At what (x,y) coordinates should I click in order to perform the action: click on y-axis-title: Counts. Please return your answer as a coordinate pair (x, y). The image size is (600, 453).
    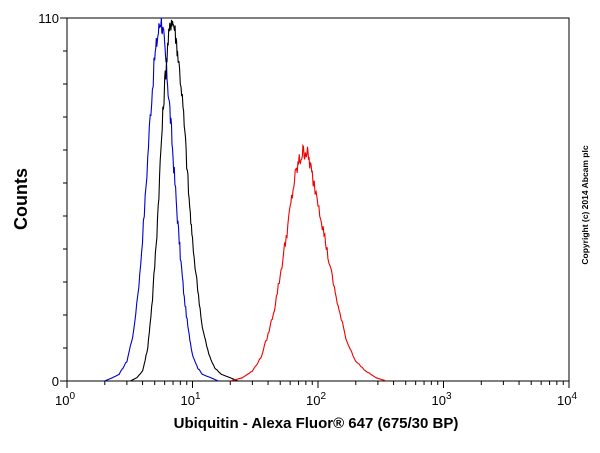
    Looking at the image, I should click on (21, 199).